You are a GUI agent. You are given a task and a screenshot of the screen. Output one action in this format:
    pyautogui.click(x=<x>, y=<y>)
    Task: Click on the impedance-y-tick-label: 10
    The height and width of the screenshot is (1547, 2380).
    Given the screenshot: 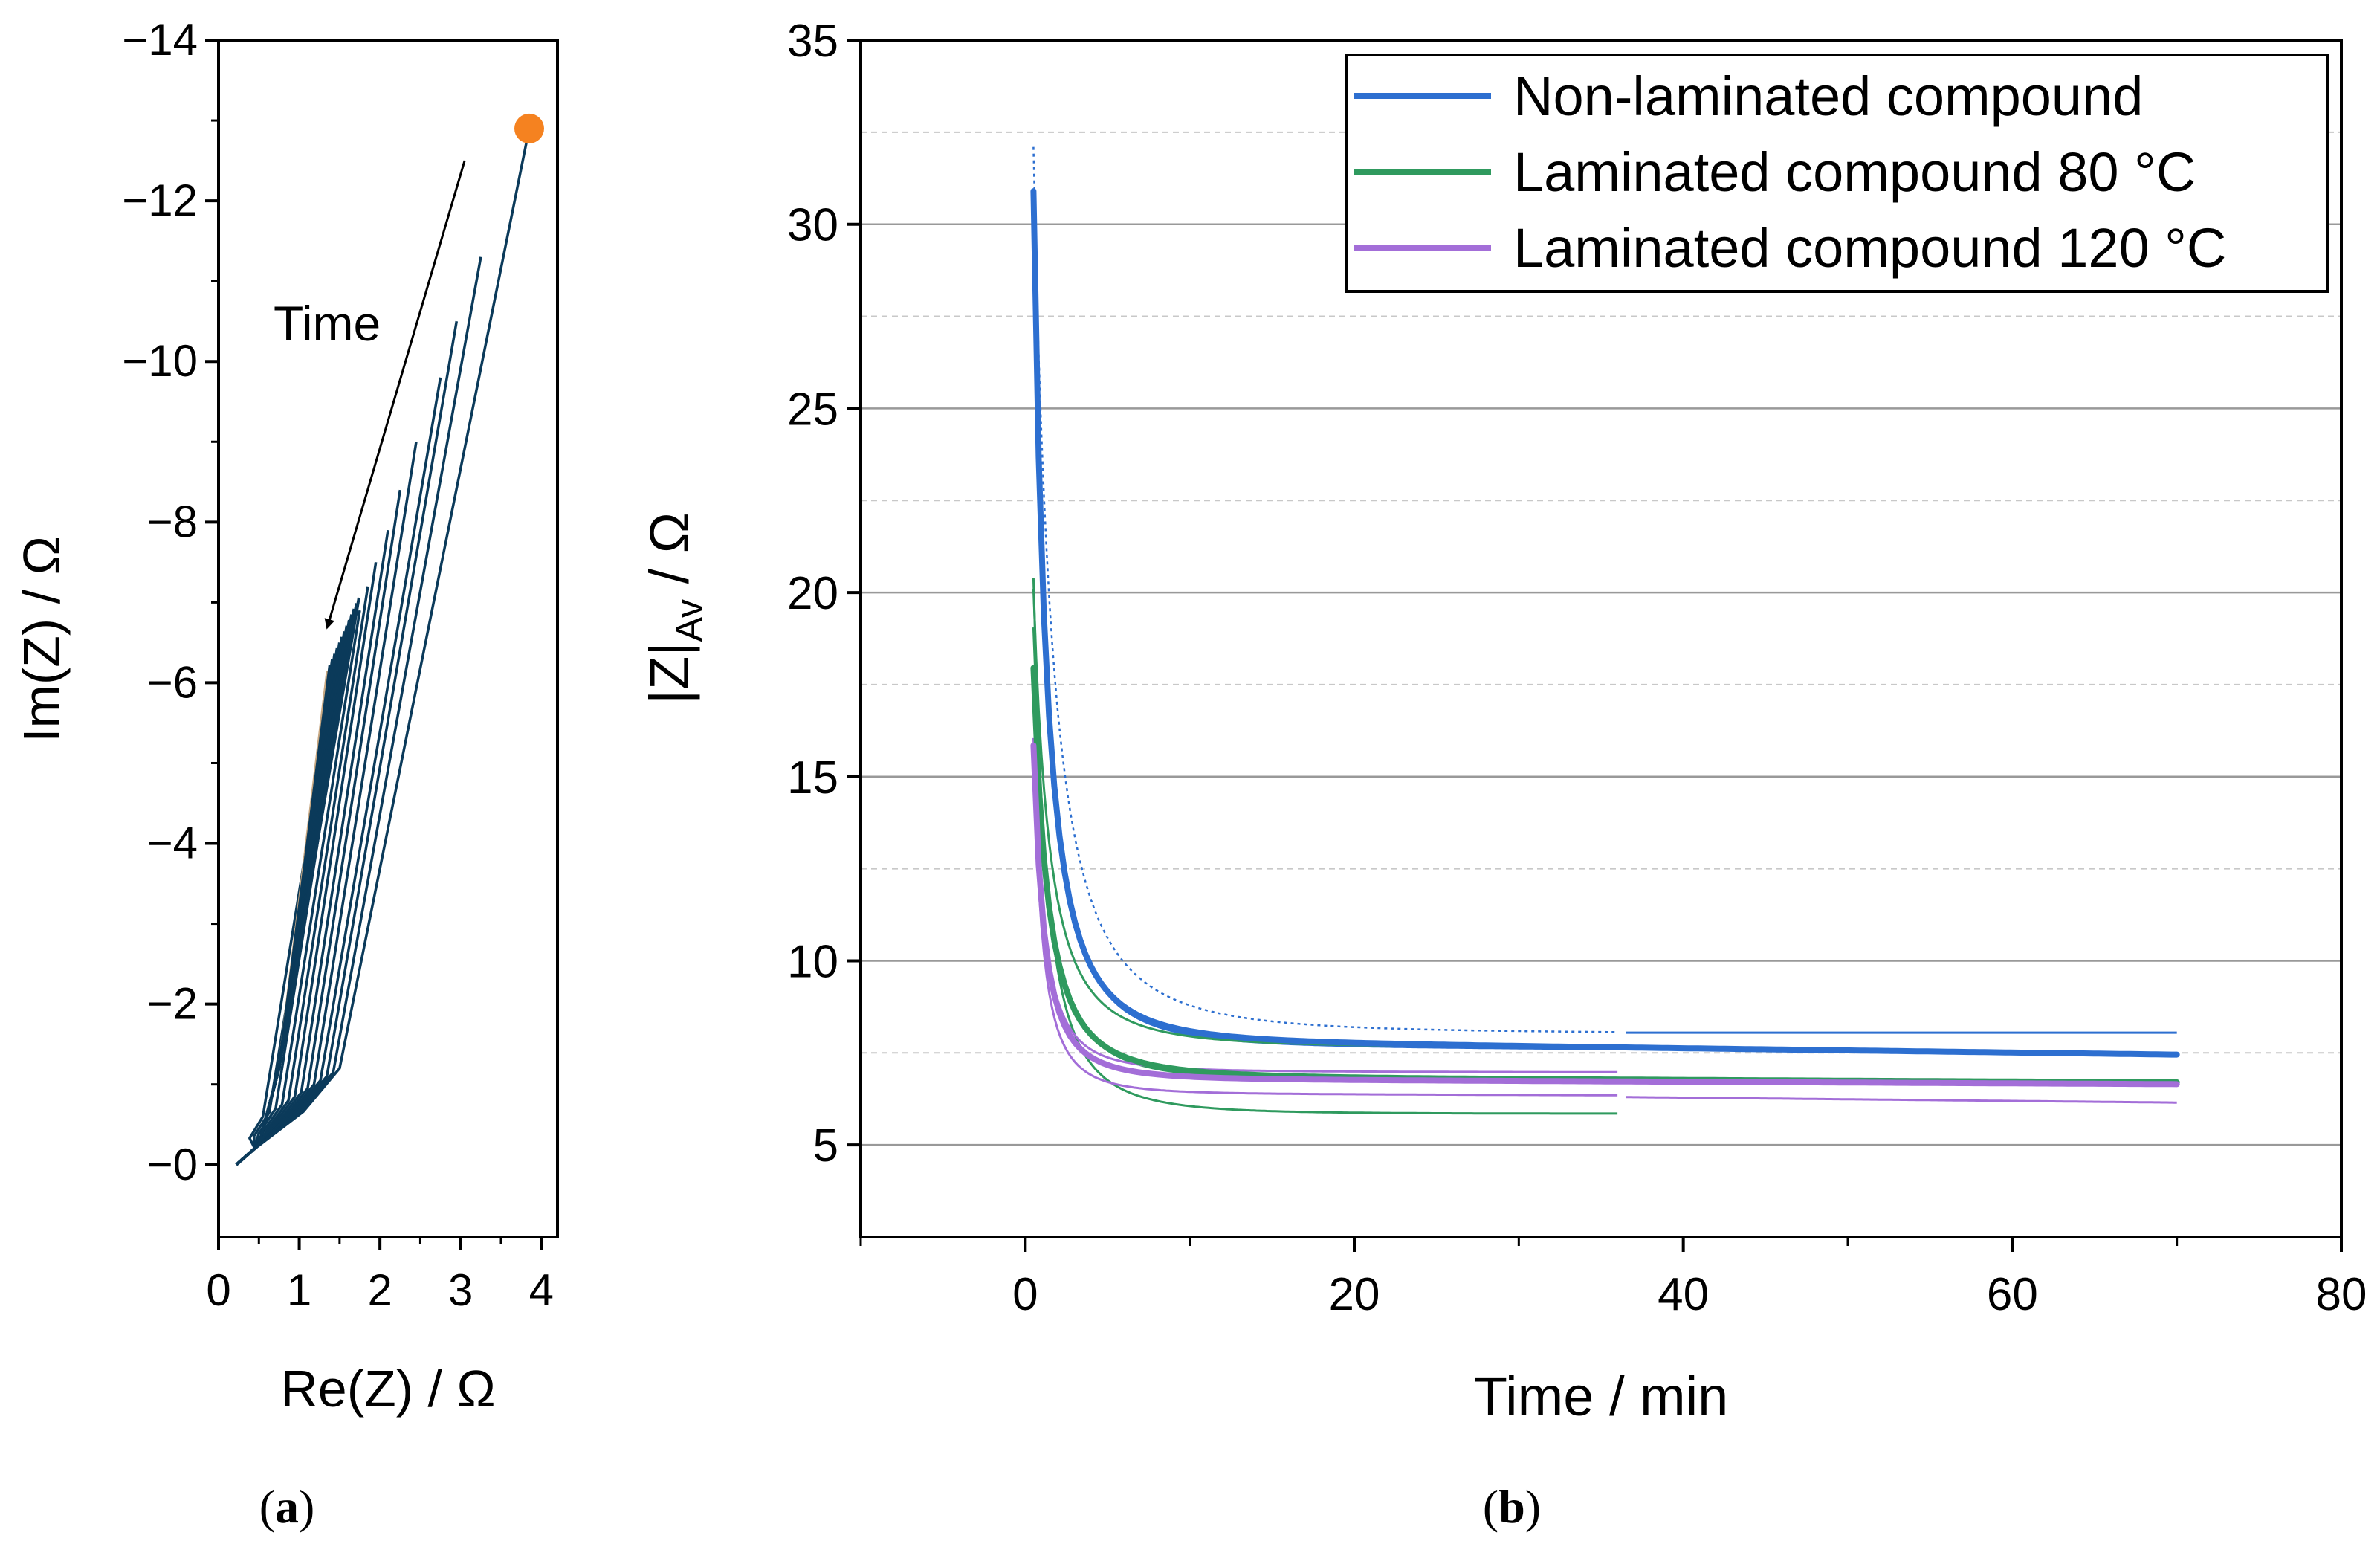 What is the action you would take?
    pyautogui.click(x=813, y=962)
    